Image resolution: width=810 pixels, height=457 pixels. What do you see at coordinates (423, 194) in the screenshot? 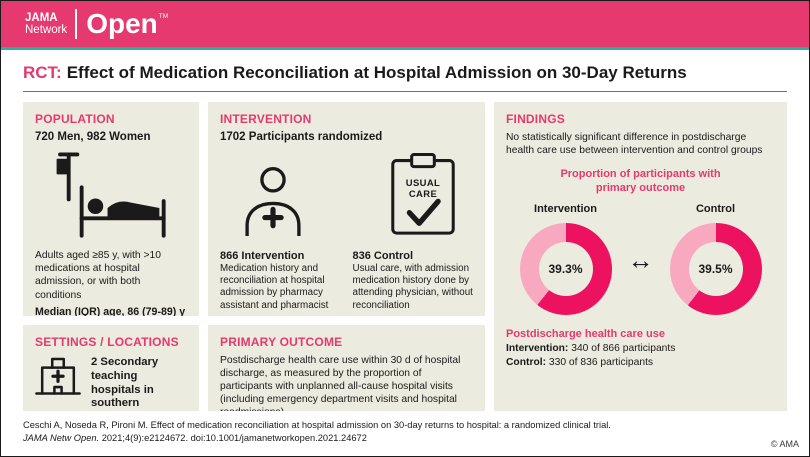
I see `usual-care-text-2: CARE` at bounding box center [423, 194].